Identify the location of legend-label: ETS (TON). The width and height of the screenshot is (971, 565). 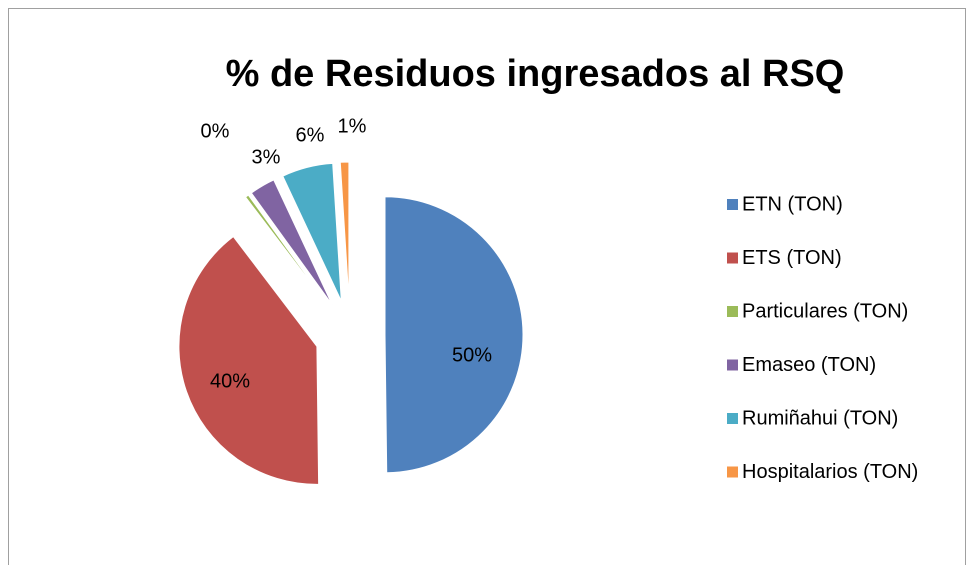
(792, 258).